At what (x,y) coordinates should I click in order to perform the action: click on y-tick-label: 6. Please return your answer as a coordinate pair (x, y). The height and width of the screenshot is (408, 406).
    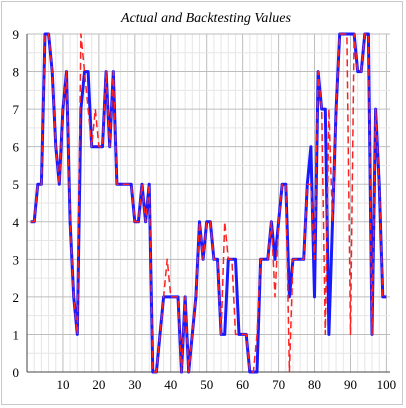
    Looking at the image, I should click on (16, 147).